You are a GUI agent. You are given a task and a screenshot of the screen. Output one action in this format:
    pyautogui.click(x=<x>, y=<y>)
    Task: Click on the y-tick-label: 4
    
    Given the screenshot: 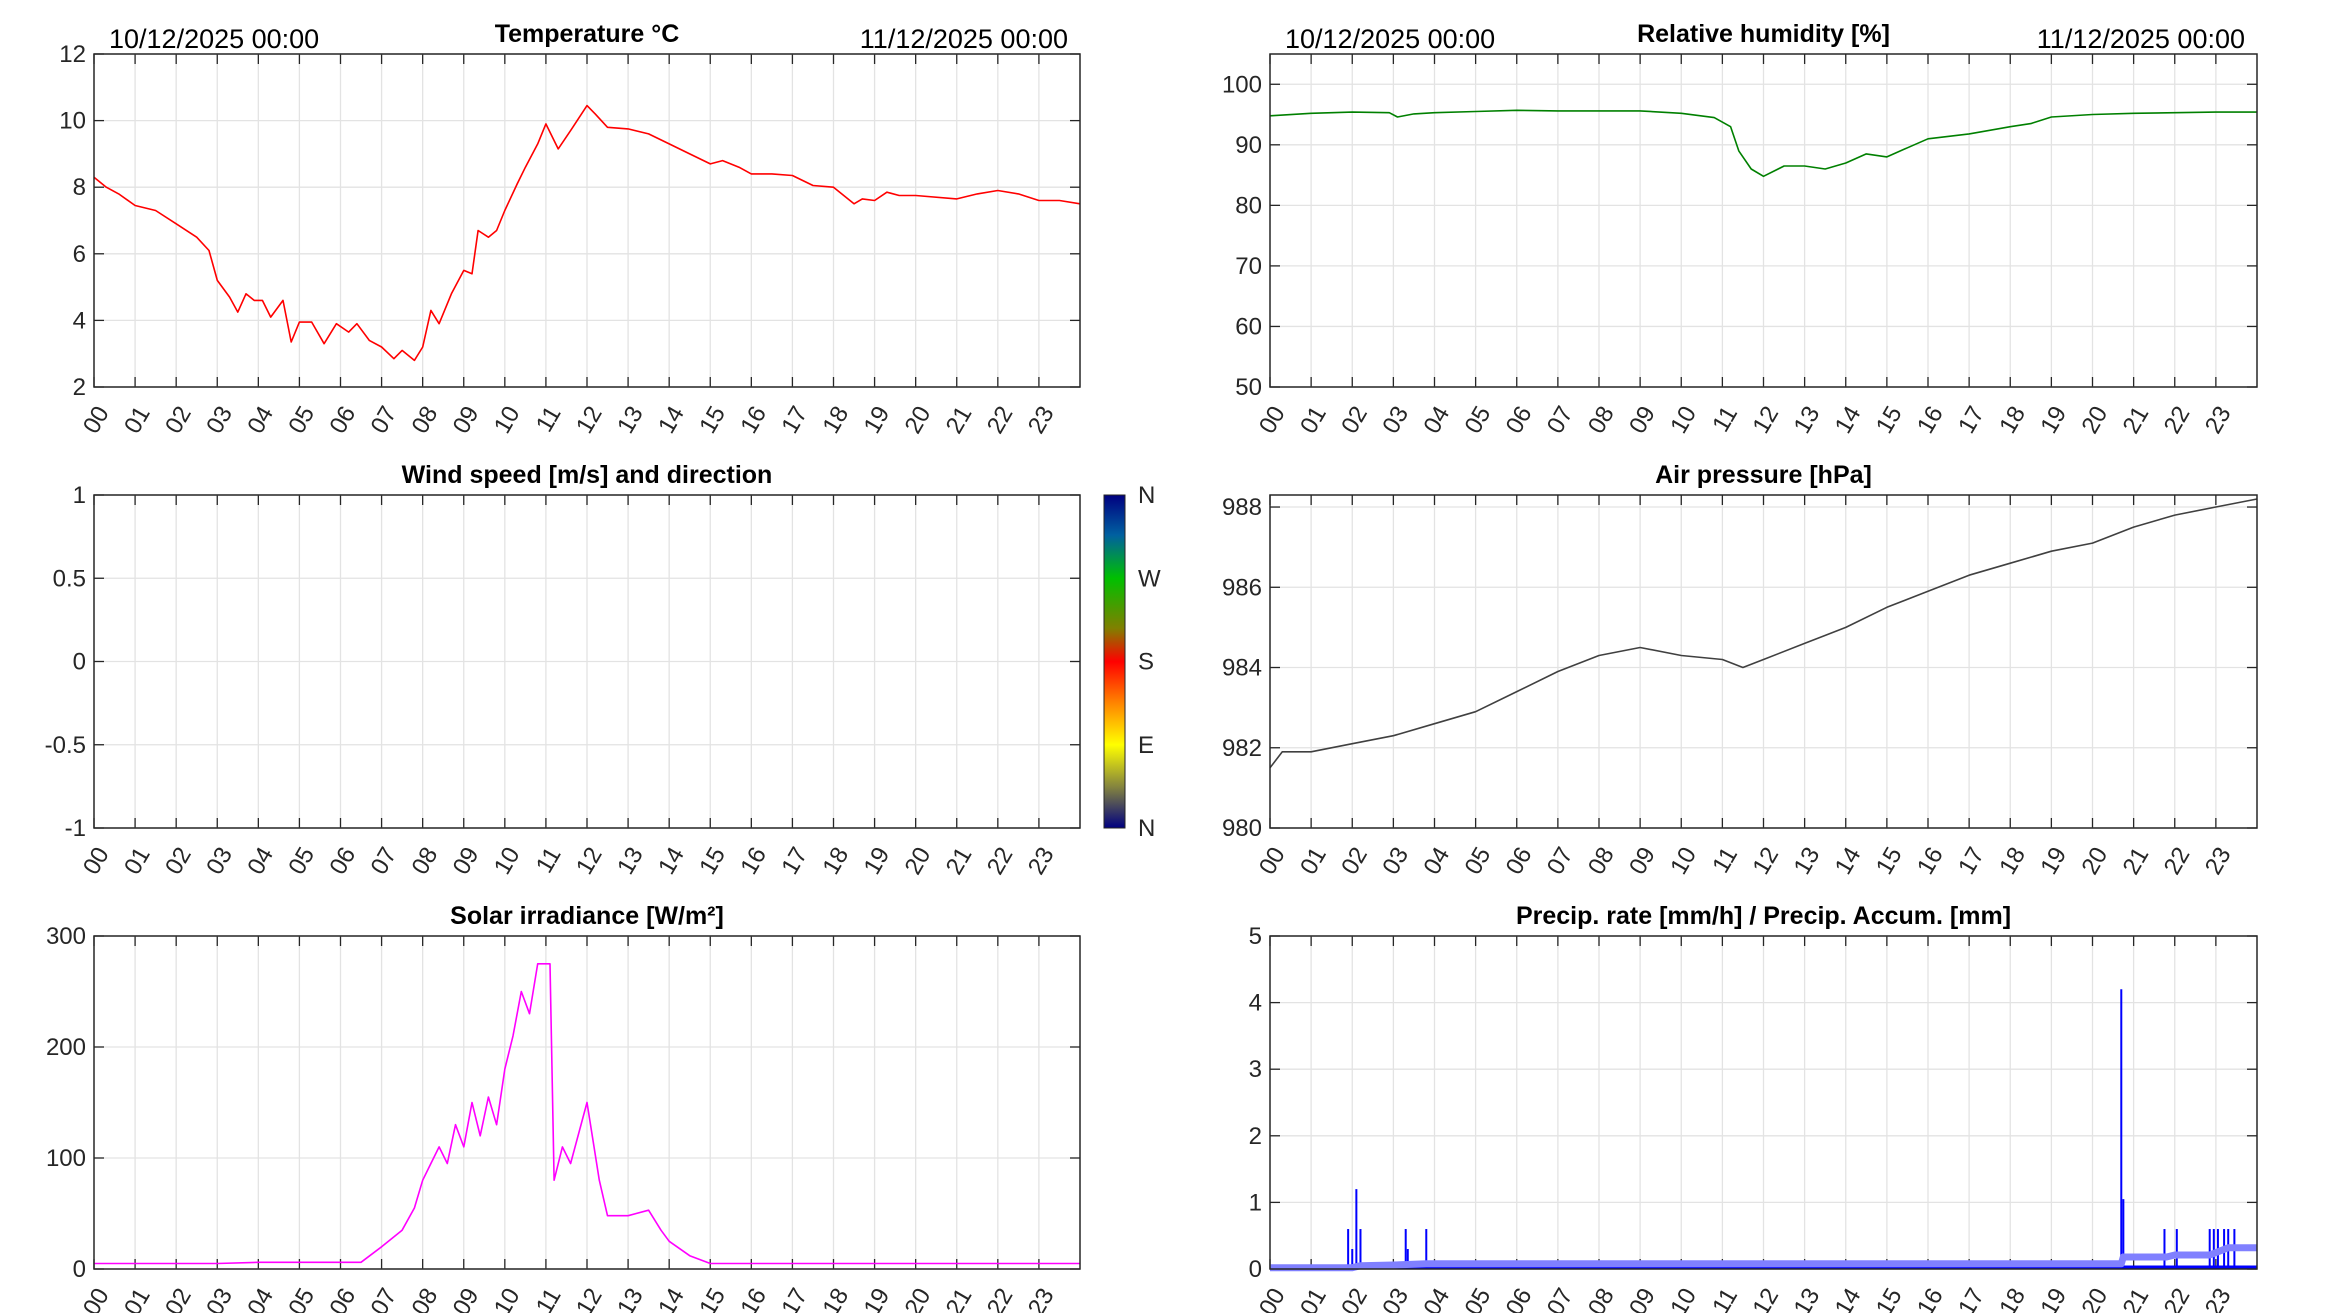 What is the action you would take?
    pyautogui.click(x=79, y=320)
    